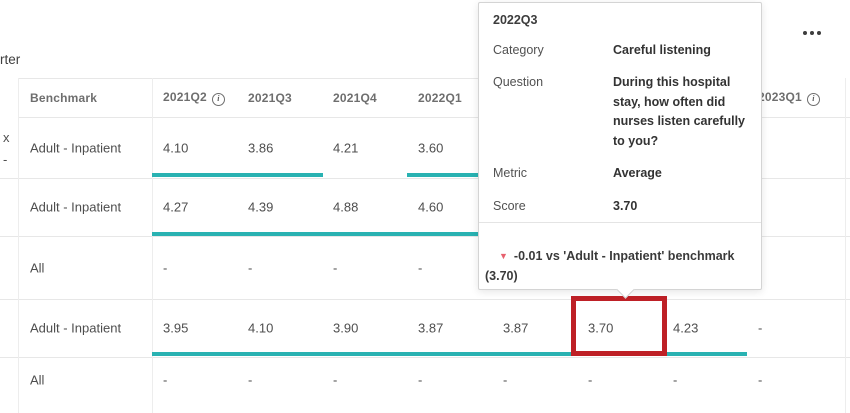  I want to click on column-header-2021q2: 2021Q2, so click(194, 98).